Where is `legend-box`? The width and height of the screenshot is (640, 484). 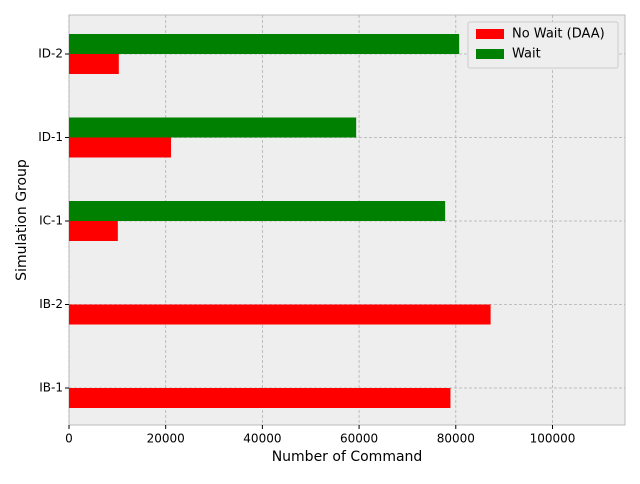
legend-box is located at coordinates (543, 45).